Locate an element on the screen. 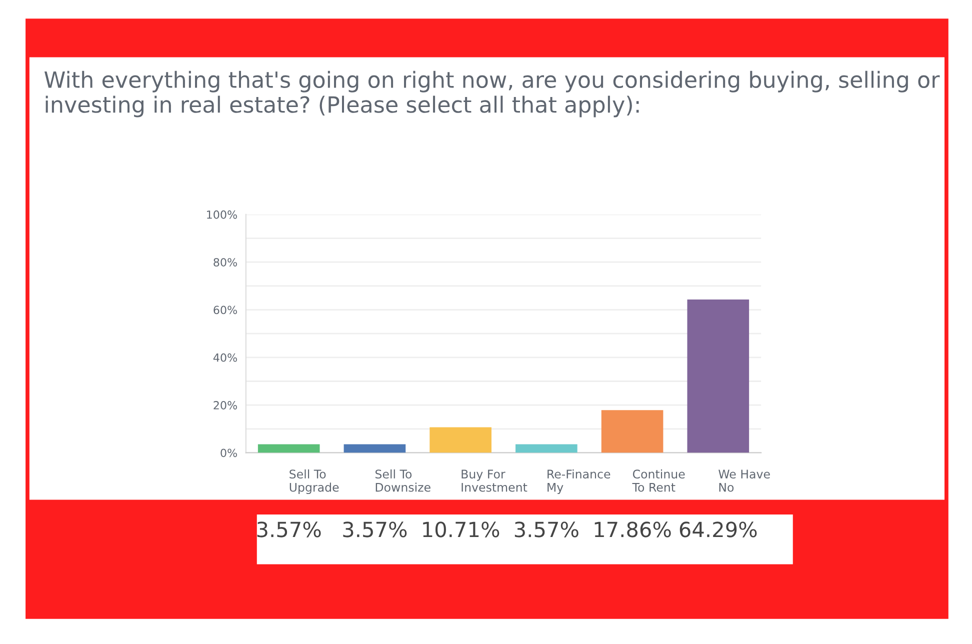 The image size is (972, 644). x-tick-label: Sell To Upgrade is located at coordinates (314, 481).